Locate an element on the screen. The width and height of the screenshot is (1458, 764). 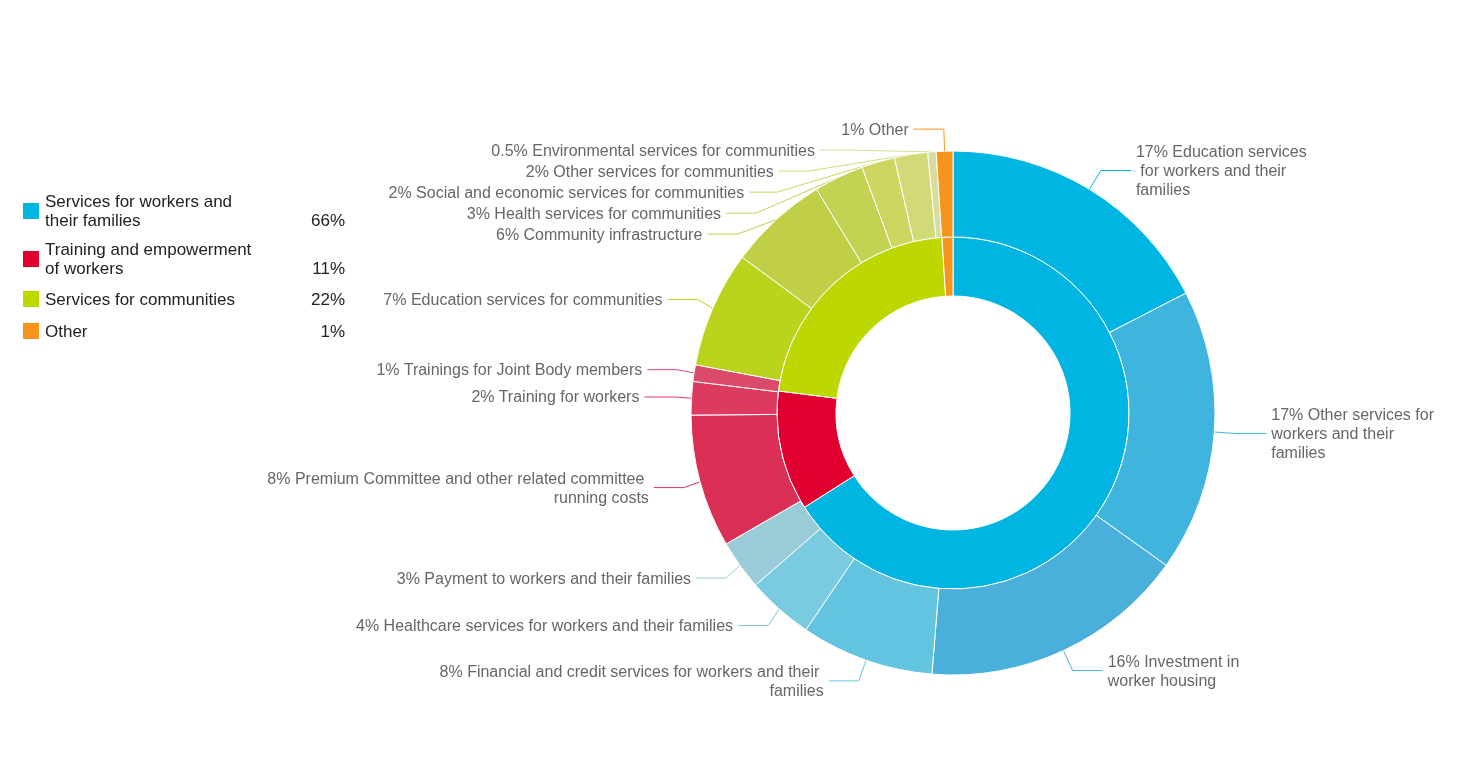
legend-label: Services for workers and their families is located at coordinates (139, 211).